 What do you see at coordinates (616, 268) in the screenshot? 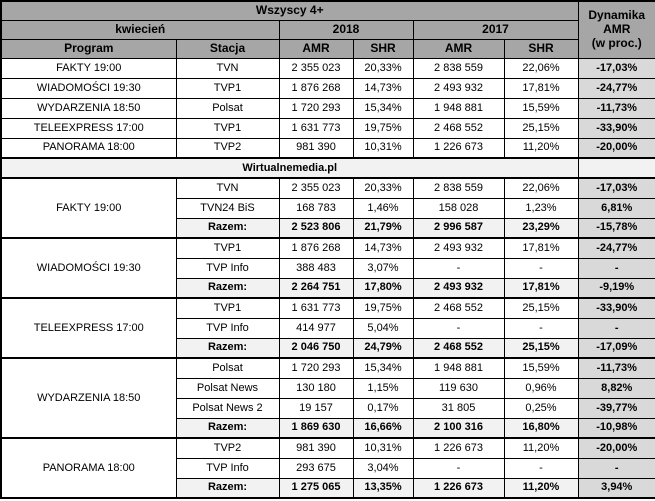
I see `dynamics-cell: -` at bounding box center [616, 268].